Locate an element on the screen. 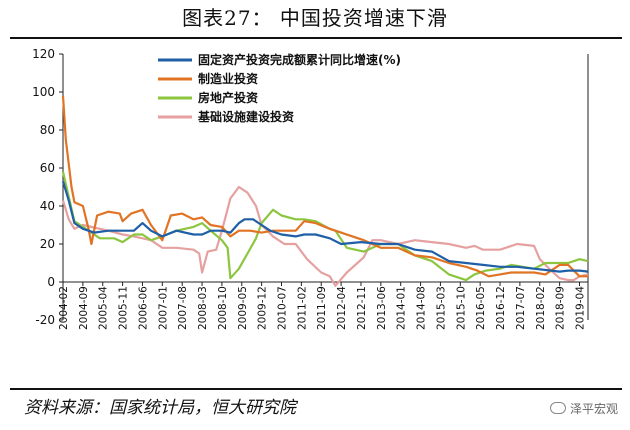  legend-label: 房地产投资 is located at coordinates (228, 97).